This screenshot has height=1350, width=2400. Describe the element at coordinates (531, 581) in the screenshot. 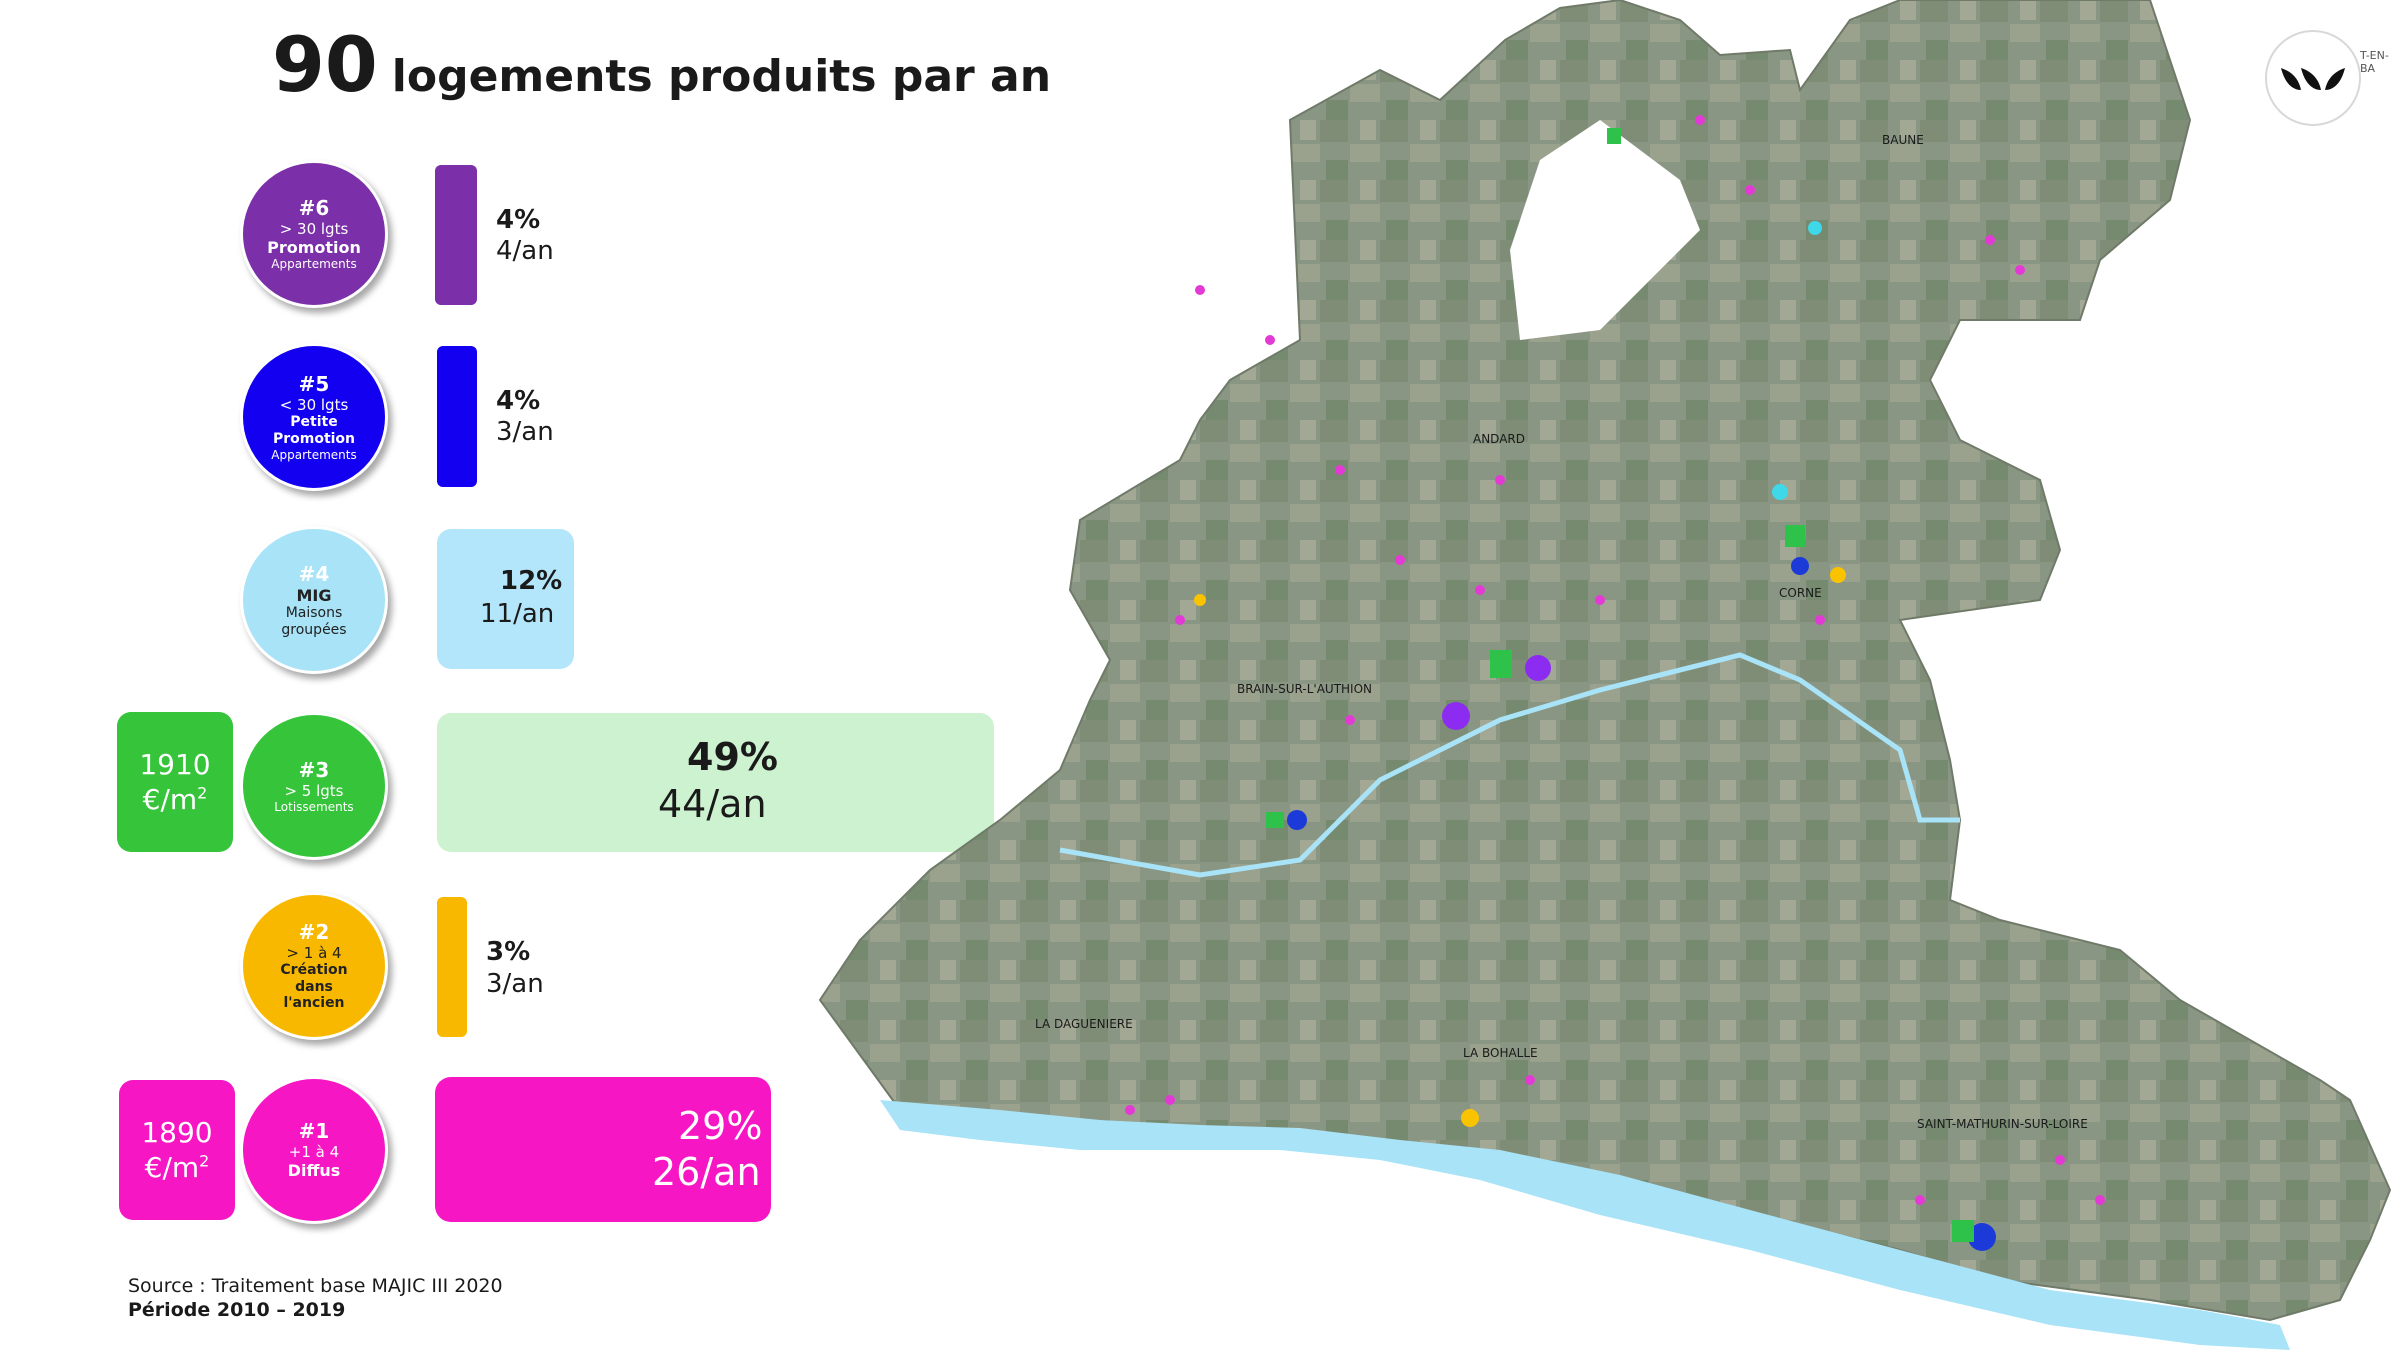

I see `bar-label-percent: 12%` at that location.